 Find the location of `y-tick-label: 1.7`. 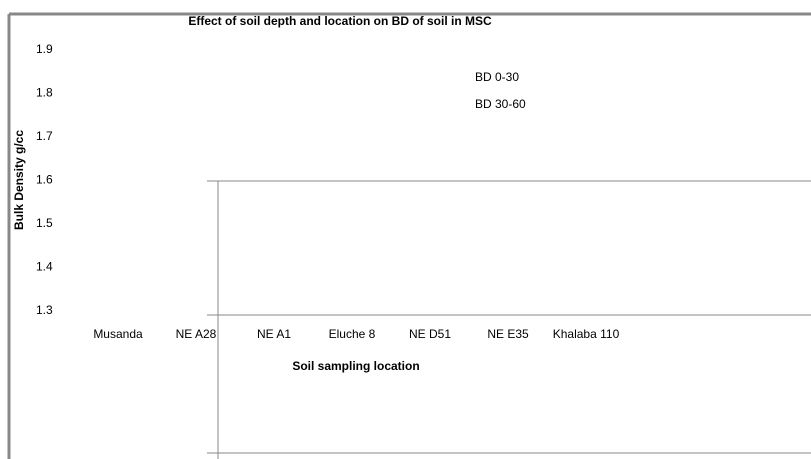

y-tick-label: 1.7 is located at coordinates (44, 136).